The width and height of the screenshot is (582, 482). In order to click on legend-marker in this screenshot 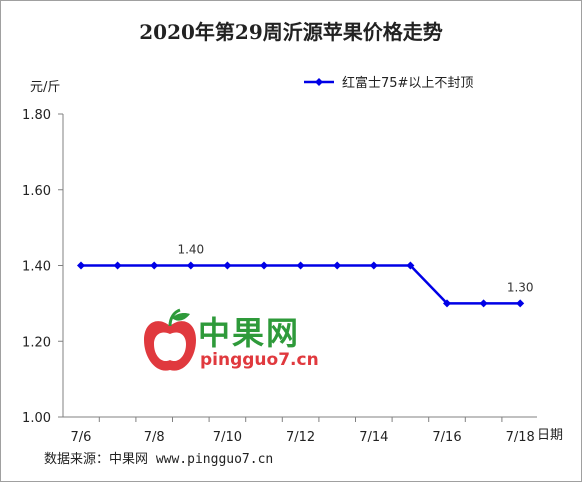, I will do `click(319, 82)`.